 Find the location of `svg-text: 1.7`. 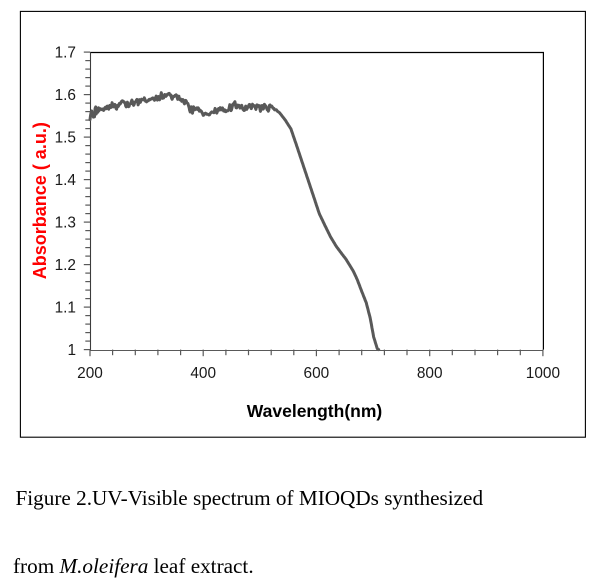

svg-text: 1.7 is located at coordinates (65, 53).